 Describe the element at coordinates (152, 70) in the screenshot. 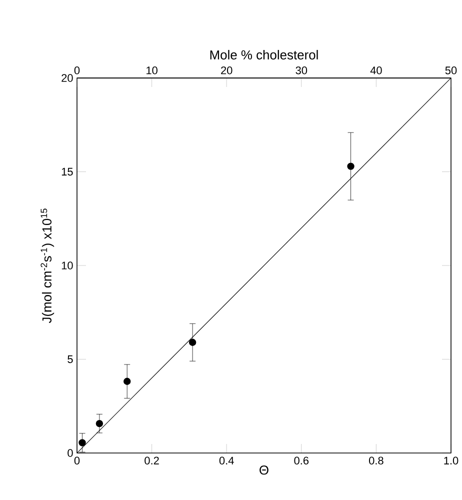

I see `x2-tick-label: 10` at that location.